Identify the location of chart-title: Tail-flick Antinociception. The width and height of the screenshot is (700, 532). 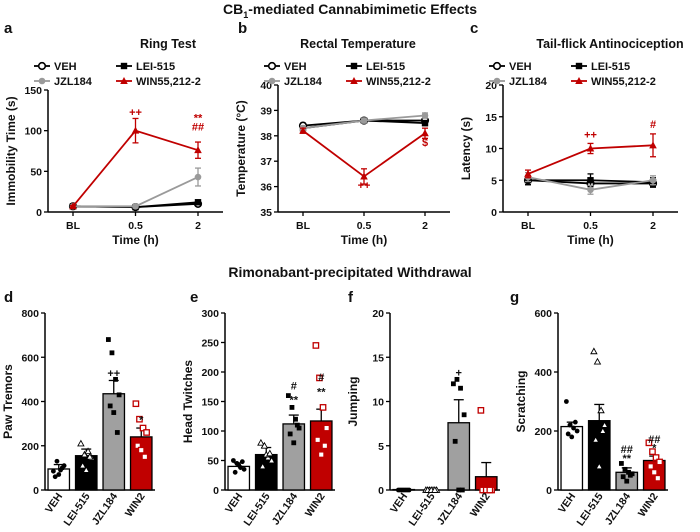
(609, 44).